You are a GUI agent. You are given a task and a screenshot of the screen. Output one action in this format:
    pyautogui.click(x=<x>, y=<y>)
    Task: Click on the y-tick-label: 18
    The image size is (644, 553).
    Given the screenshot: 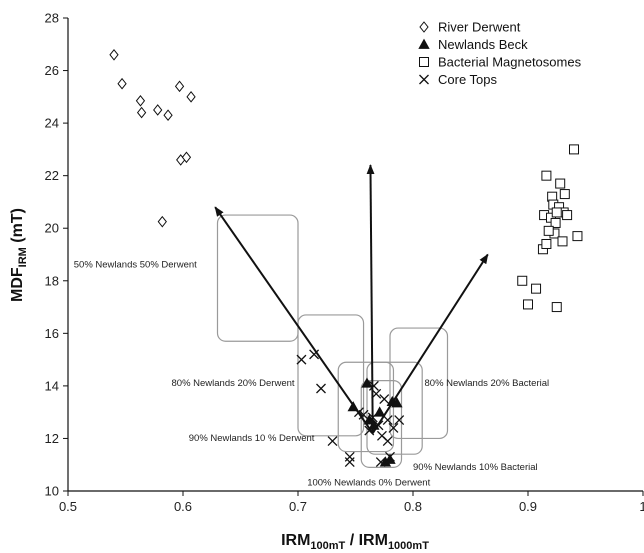 What is the action you would take?
    pyautogui.click(x=52, y=280)
    